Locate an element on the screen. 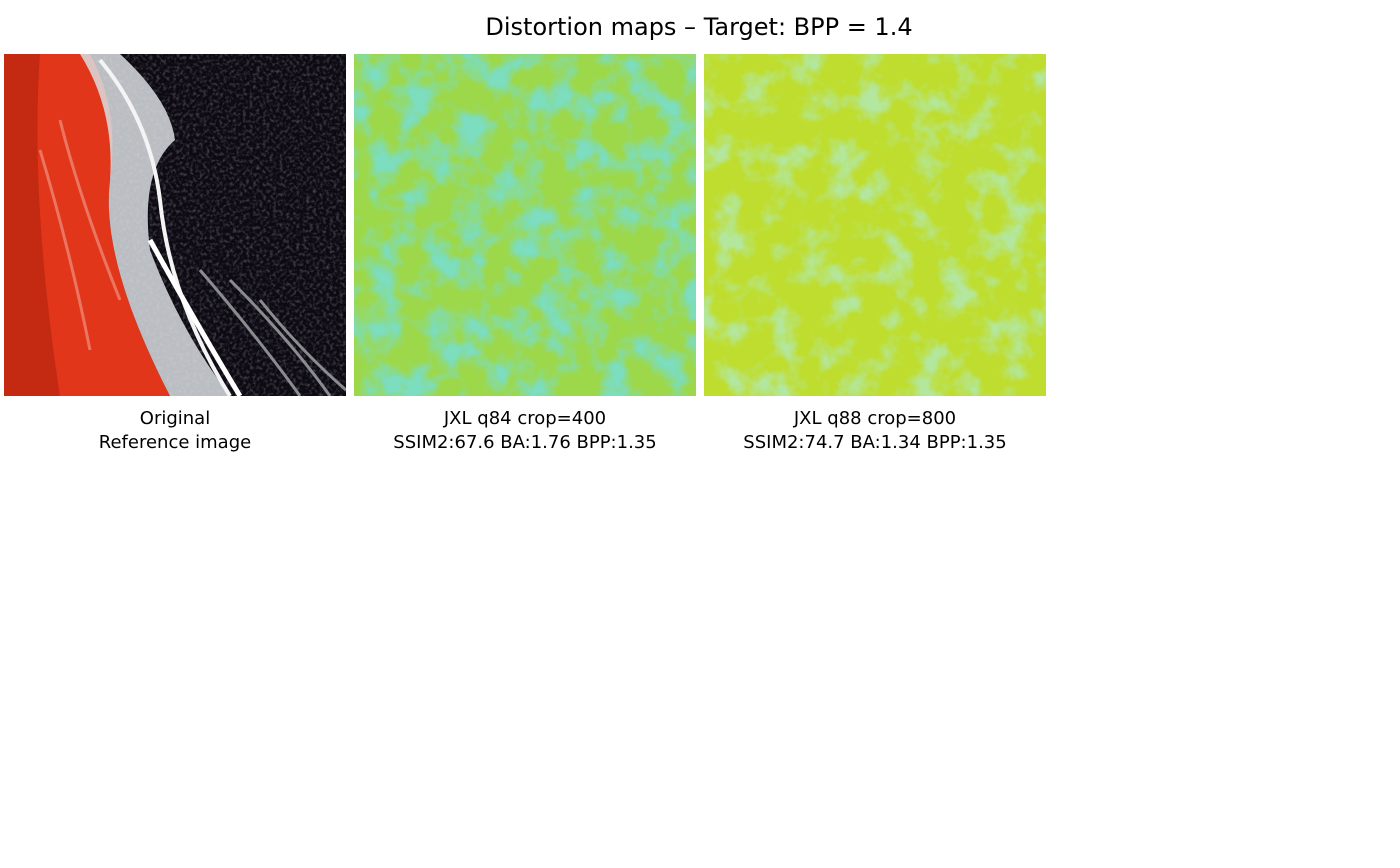  panel-caption: Reference image is located at coordinates (175, 442).